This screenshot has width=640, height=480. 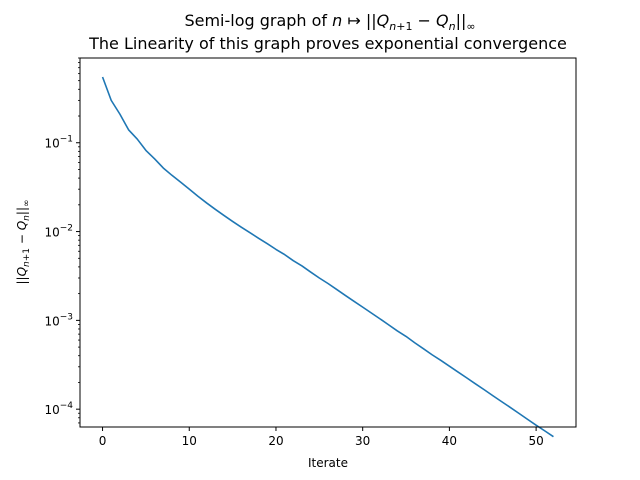 I want to click on chart-title-math: n, so click(x=337, y=20).